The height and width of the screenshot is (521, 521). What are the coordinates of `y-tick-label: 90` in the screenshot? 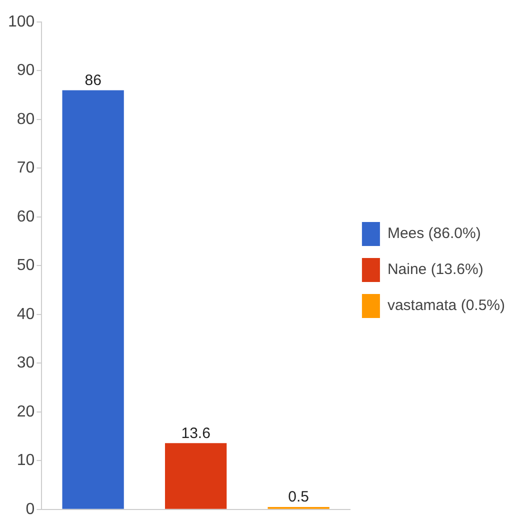 It's located at (25, 71).